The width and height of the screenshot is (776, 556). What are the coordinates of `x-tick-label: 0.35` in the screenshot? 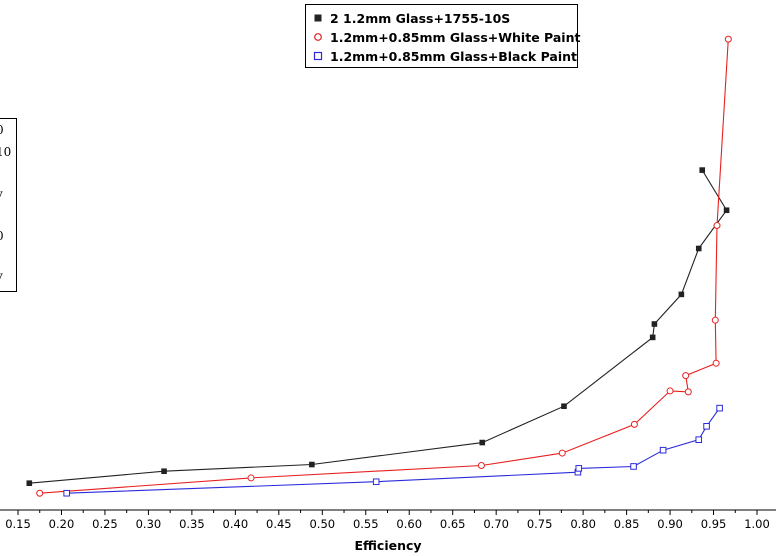 It's located at (192, 524).